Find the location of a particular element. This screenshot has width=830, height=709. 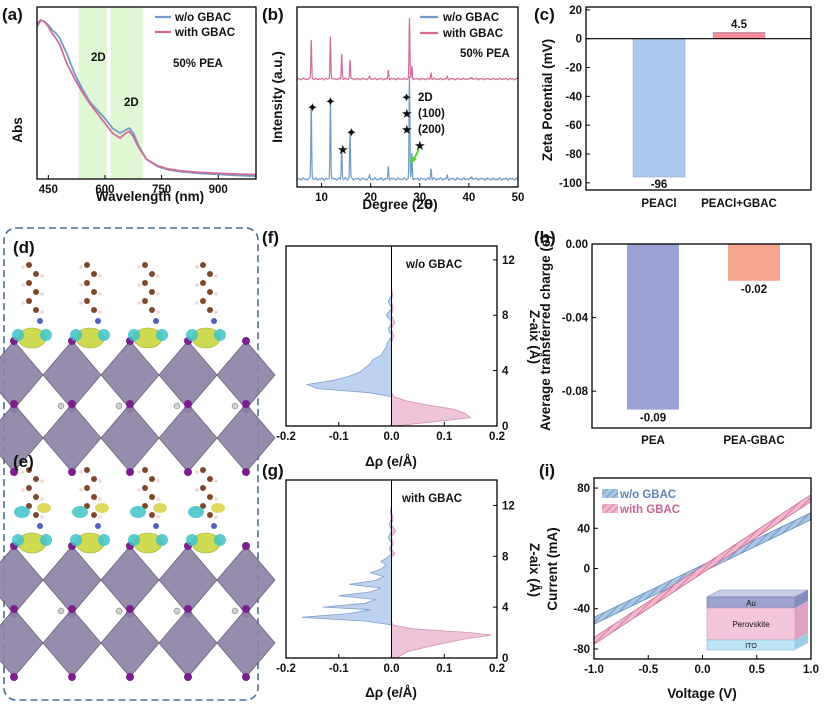

y-tick-label-h: -0.08 is located at coordinates (575, 392).